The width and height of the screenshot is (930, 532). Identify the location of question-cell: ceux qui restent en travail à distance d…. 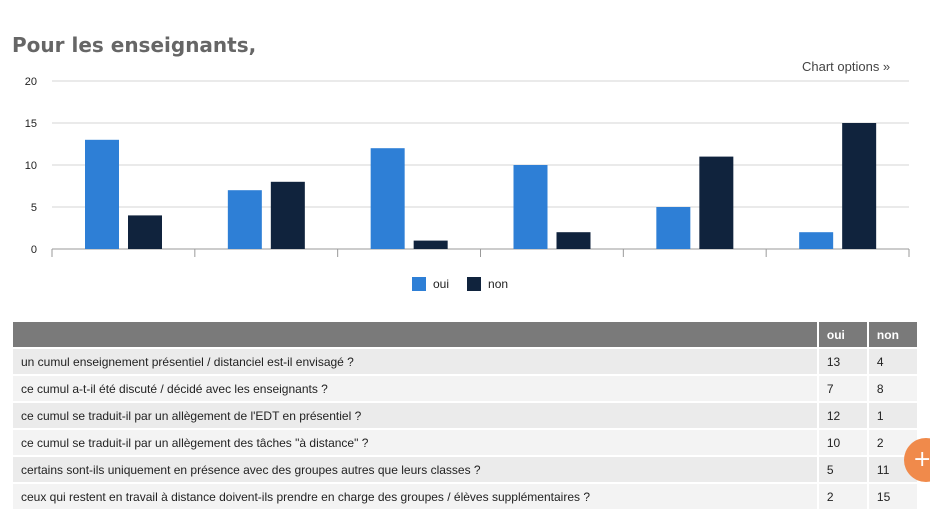
(415, 495).